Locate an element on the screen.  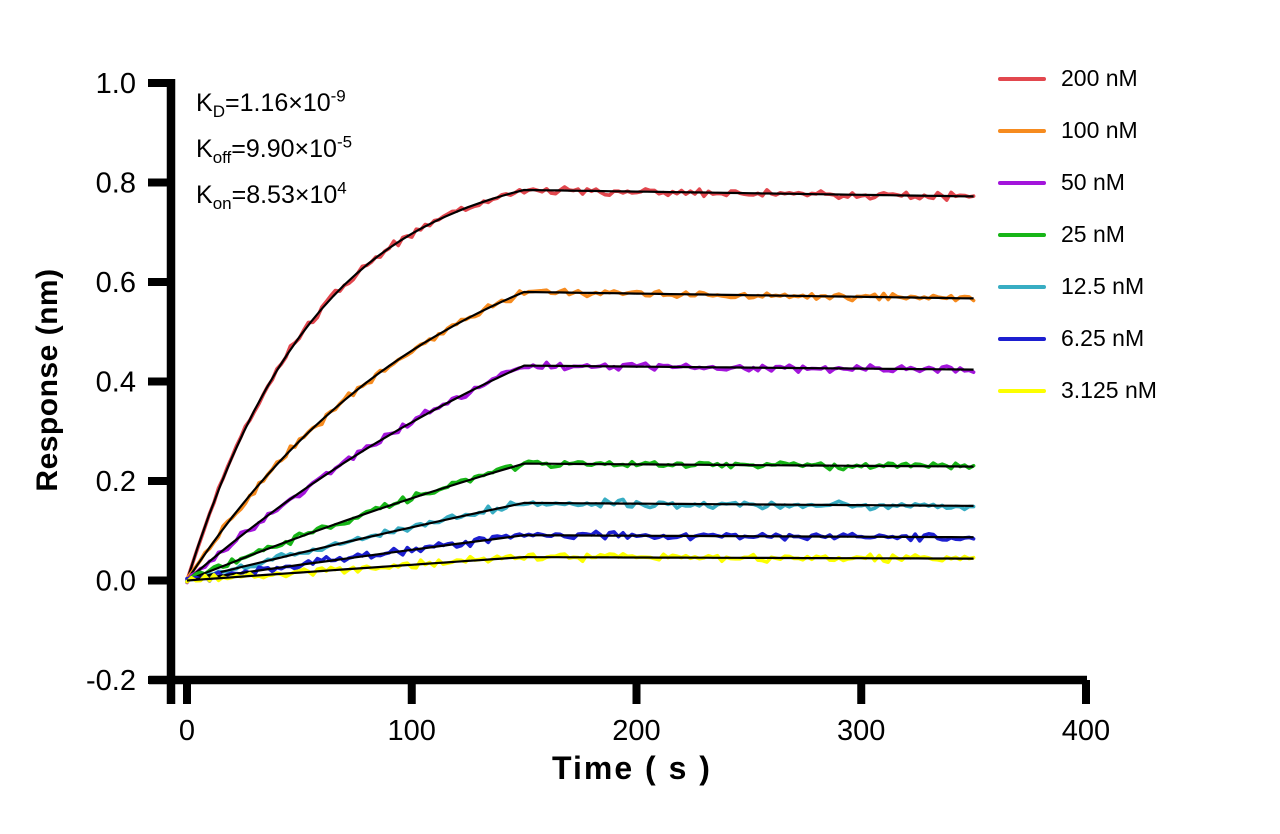
legend-label: 200 nM is located at coordinates (1099, 78).